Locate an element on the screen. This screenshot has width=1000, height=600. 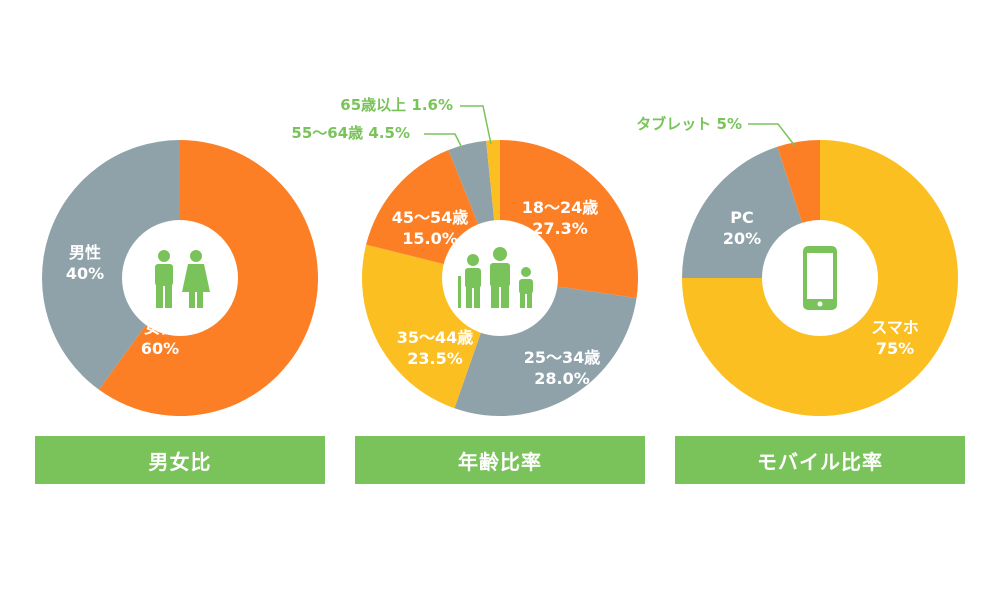
male-female-icon is located at coordinates (182, 279).